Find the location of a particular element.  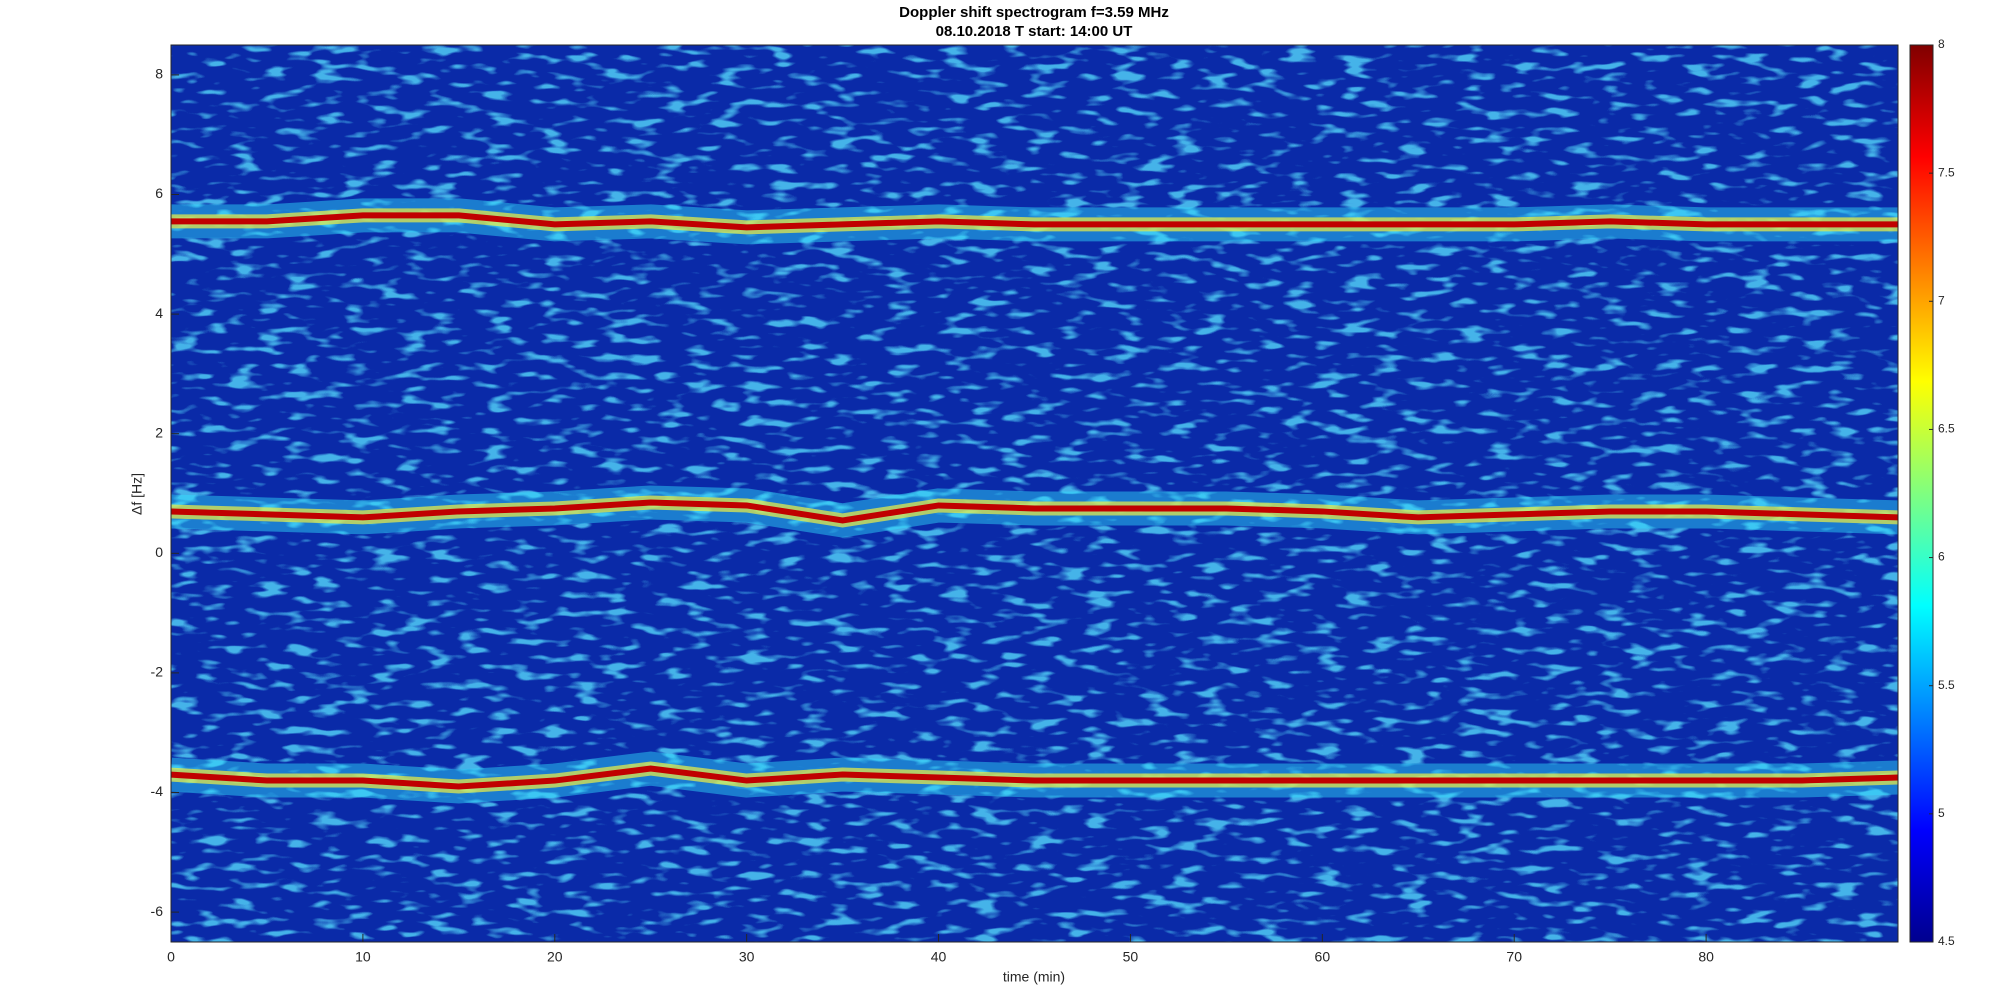

colorbar is located at coordinates (1921, 493).